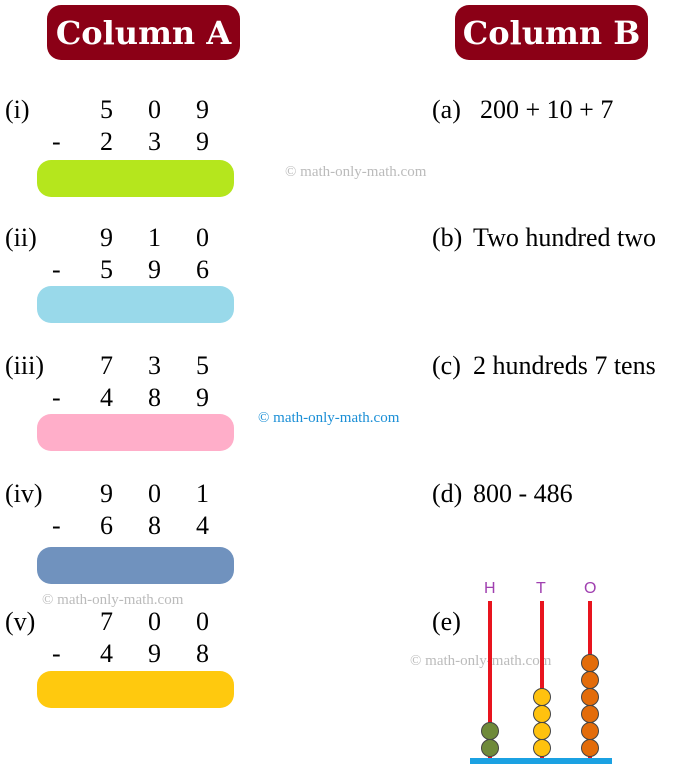  Describe the element at coordinates (590, 588) in the screenshot. I see `abacus-rod-label: O` at that location.